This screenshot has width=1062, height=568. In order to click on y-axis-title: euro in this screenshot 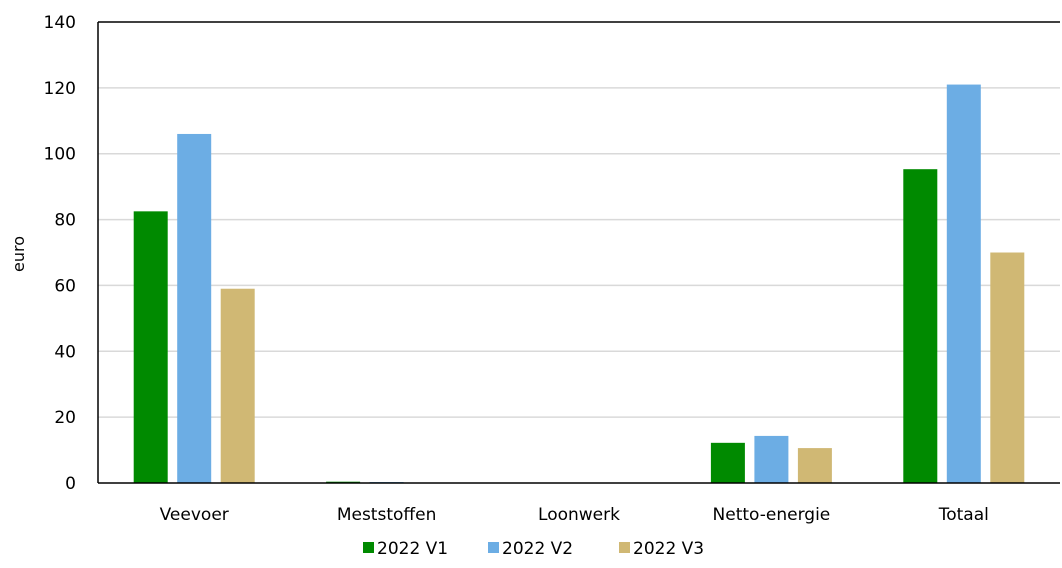, I will do `click(18, 254)`.